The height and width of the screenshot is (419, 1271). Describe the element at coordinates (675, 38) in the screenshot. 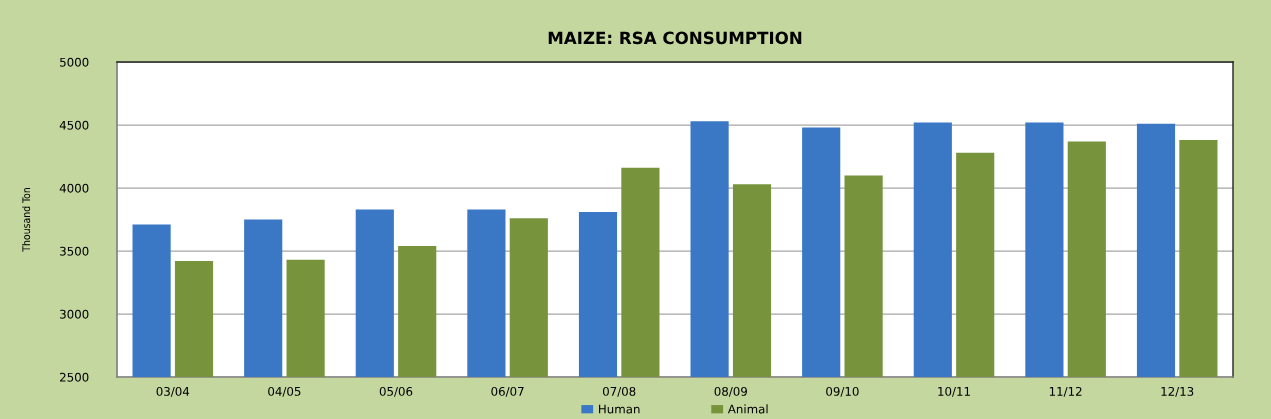

I see `chart-title: MAIZE: RSA CONSUMPTION` at that location.